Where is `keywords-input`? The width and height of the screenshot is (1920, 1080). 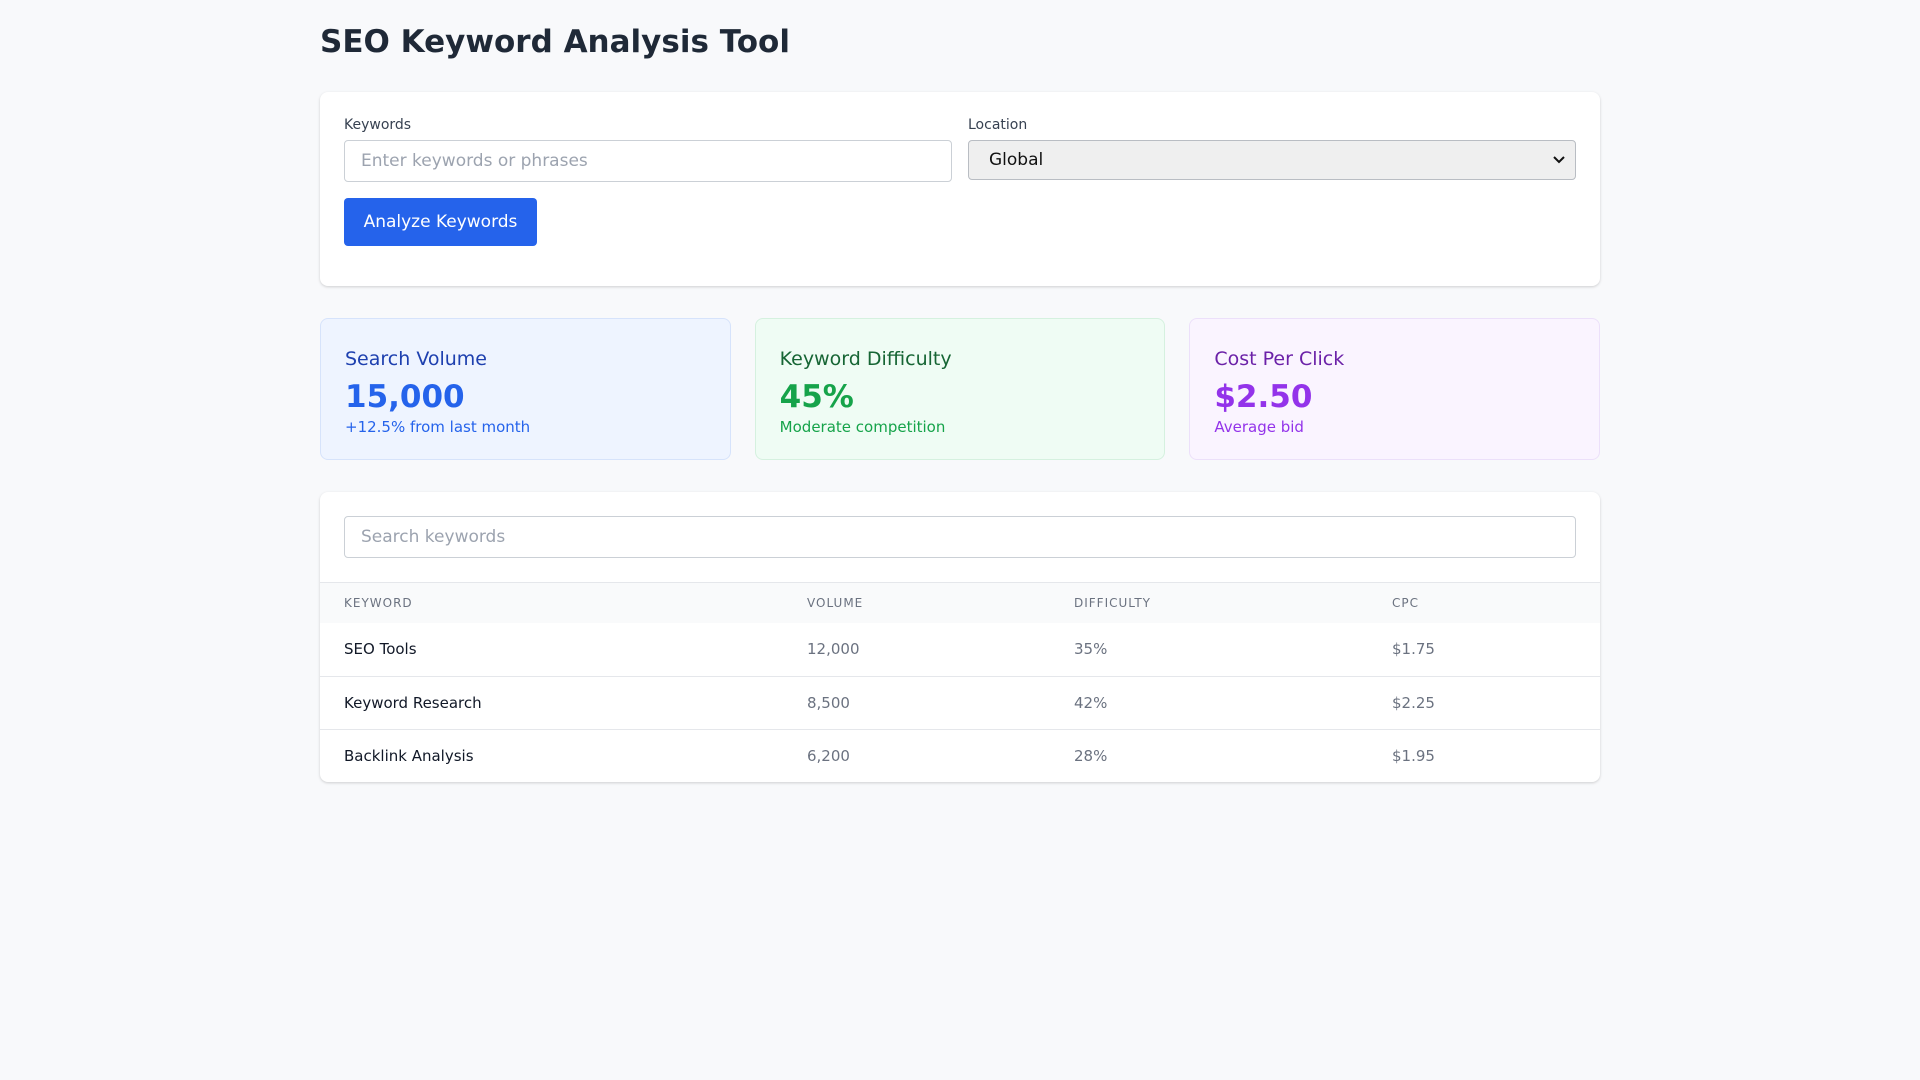
keywords-input is located at coordinates (648, 161).